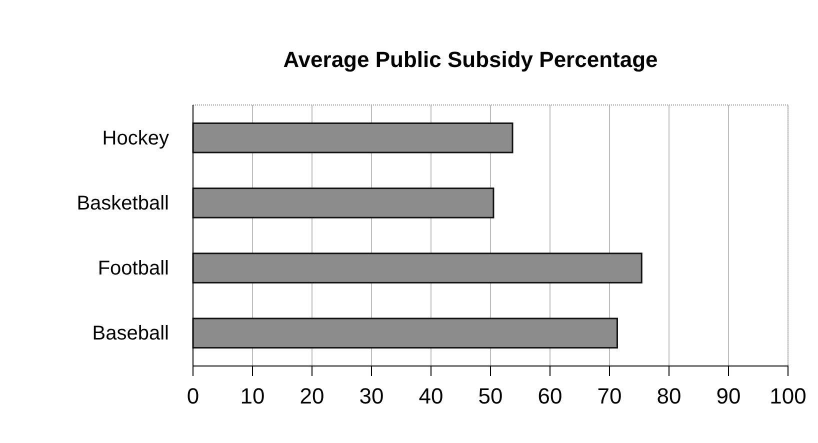 This screenshot has width=818, height=443. What do you see at coordinates (490, 396) in the screenshot?
I see `x-tick-label: 50` at bounding box center [490, 396].